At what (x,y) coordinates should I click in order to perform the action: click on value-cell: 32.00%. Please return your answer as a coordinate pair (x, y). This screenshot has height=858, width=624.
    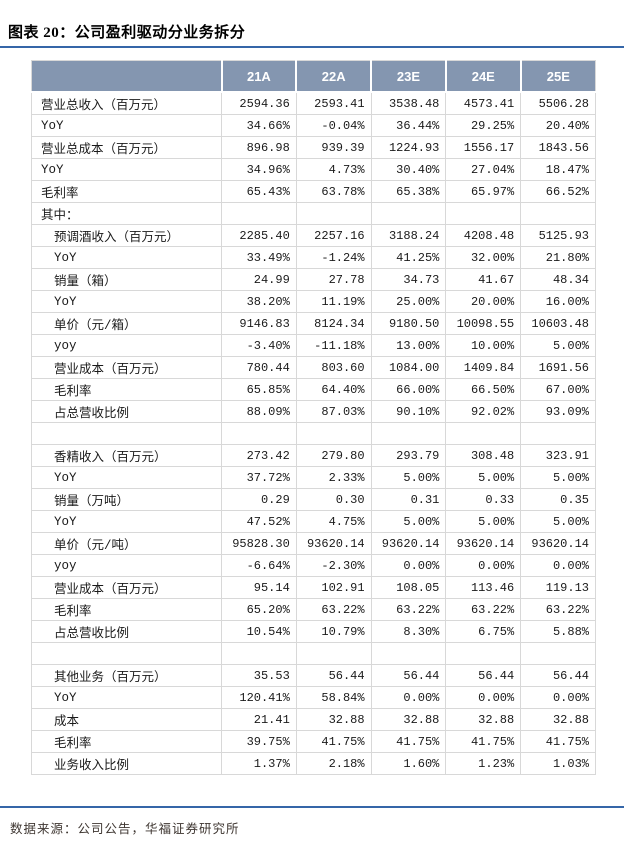
    Looking at the image, I should click on (483, 257).